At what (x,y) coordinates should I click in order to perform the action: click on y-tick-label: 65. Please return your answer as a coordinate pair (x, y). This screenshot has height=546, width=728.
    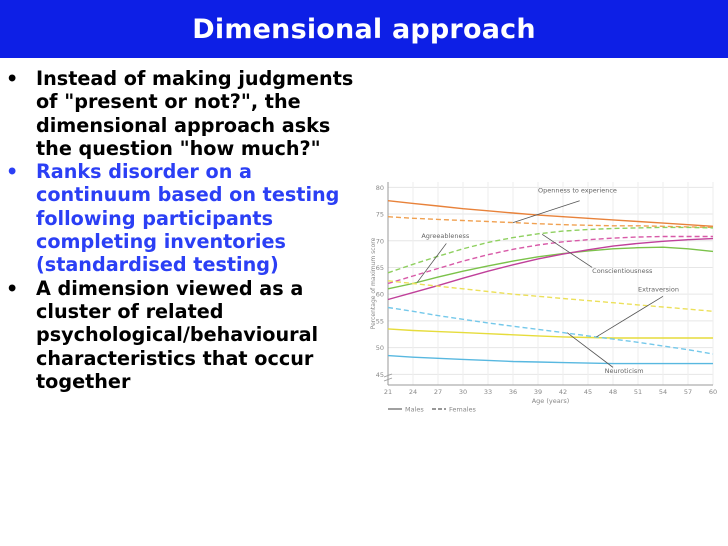
    Looking at the image, I should click on (380, 268).